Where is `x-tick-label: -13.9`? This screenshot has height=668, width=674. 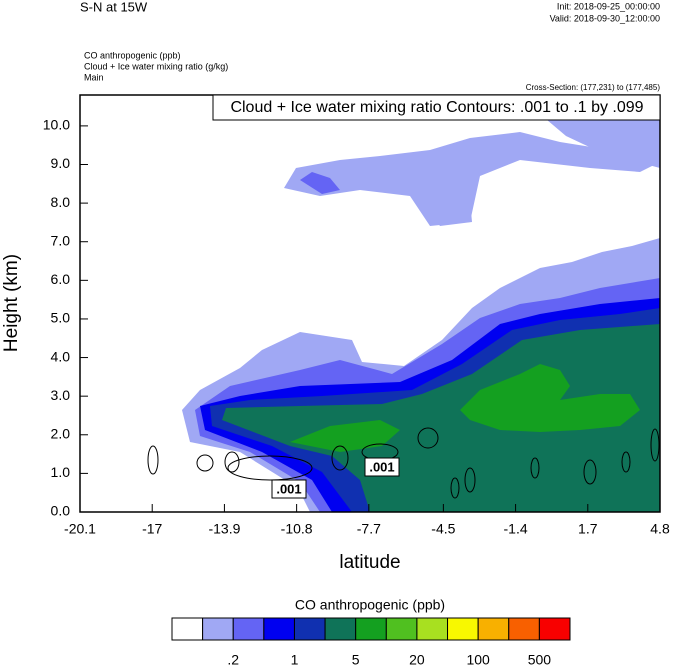
x-tick-label: -13.9 is located at coordinates (224, 529).